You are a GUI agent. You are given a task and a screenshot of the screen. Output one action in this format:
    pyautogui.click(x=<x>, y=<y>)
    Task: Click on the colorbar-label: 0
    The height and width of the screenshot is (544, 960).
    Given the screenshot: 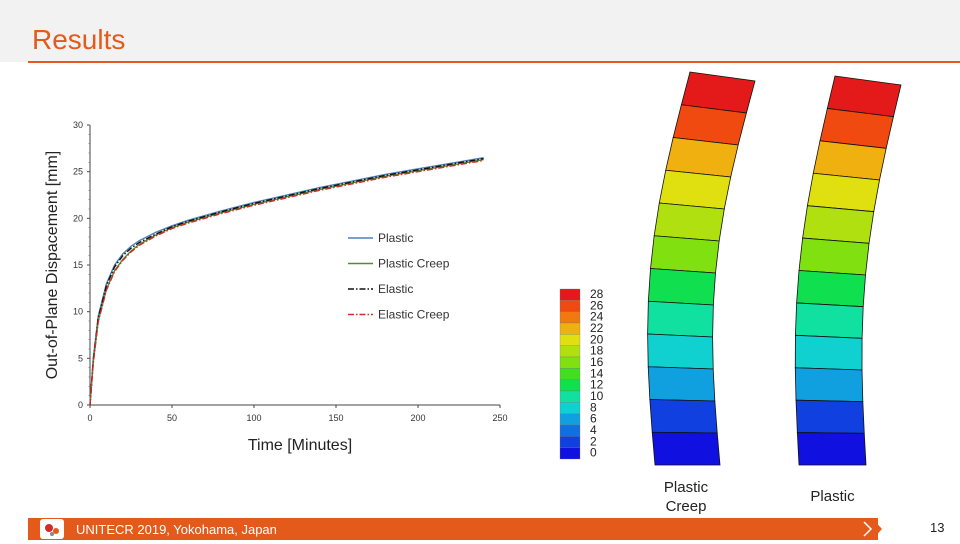 What is the action you would take?
    pyautogui.click(x=593, y=453)
    